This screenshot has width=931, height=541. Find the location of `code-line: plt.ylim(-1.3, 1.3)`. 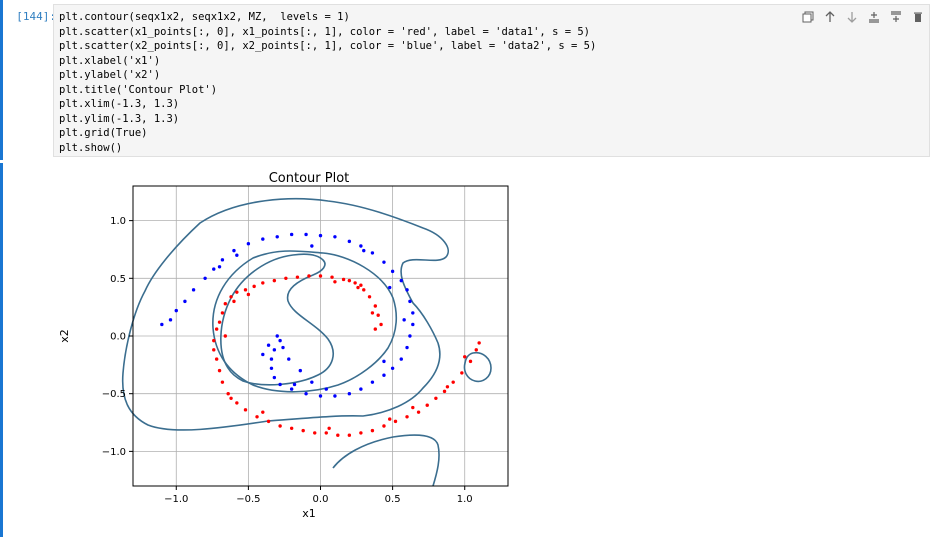

code-line: plt.ylim(-1.3, 1.3) is located at coordinates (119, 118).